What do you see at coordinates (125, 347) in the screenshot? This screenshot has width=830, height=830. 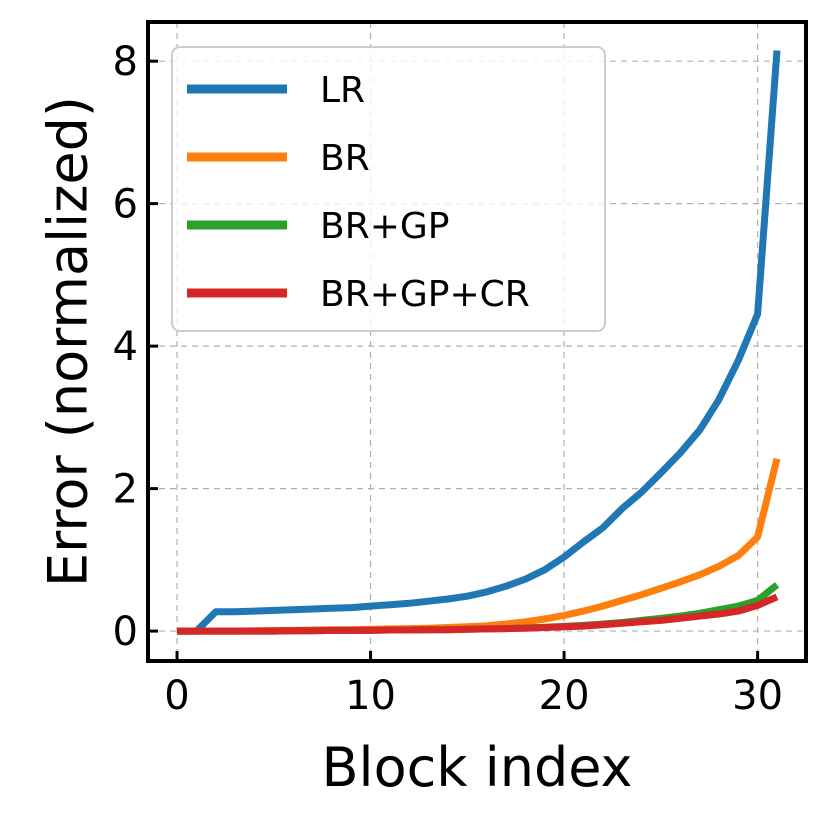 I see `y-tick-label: 4` at bounding box center [125, 347].